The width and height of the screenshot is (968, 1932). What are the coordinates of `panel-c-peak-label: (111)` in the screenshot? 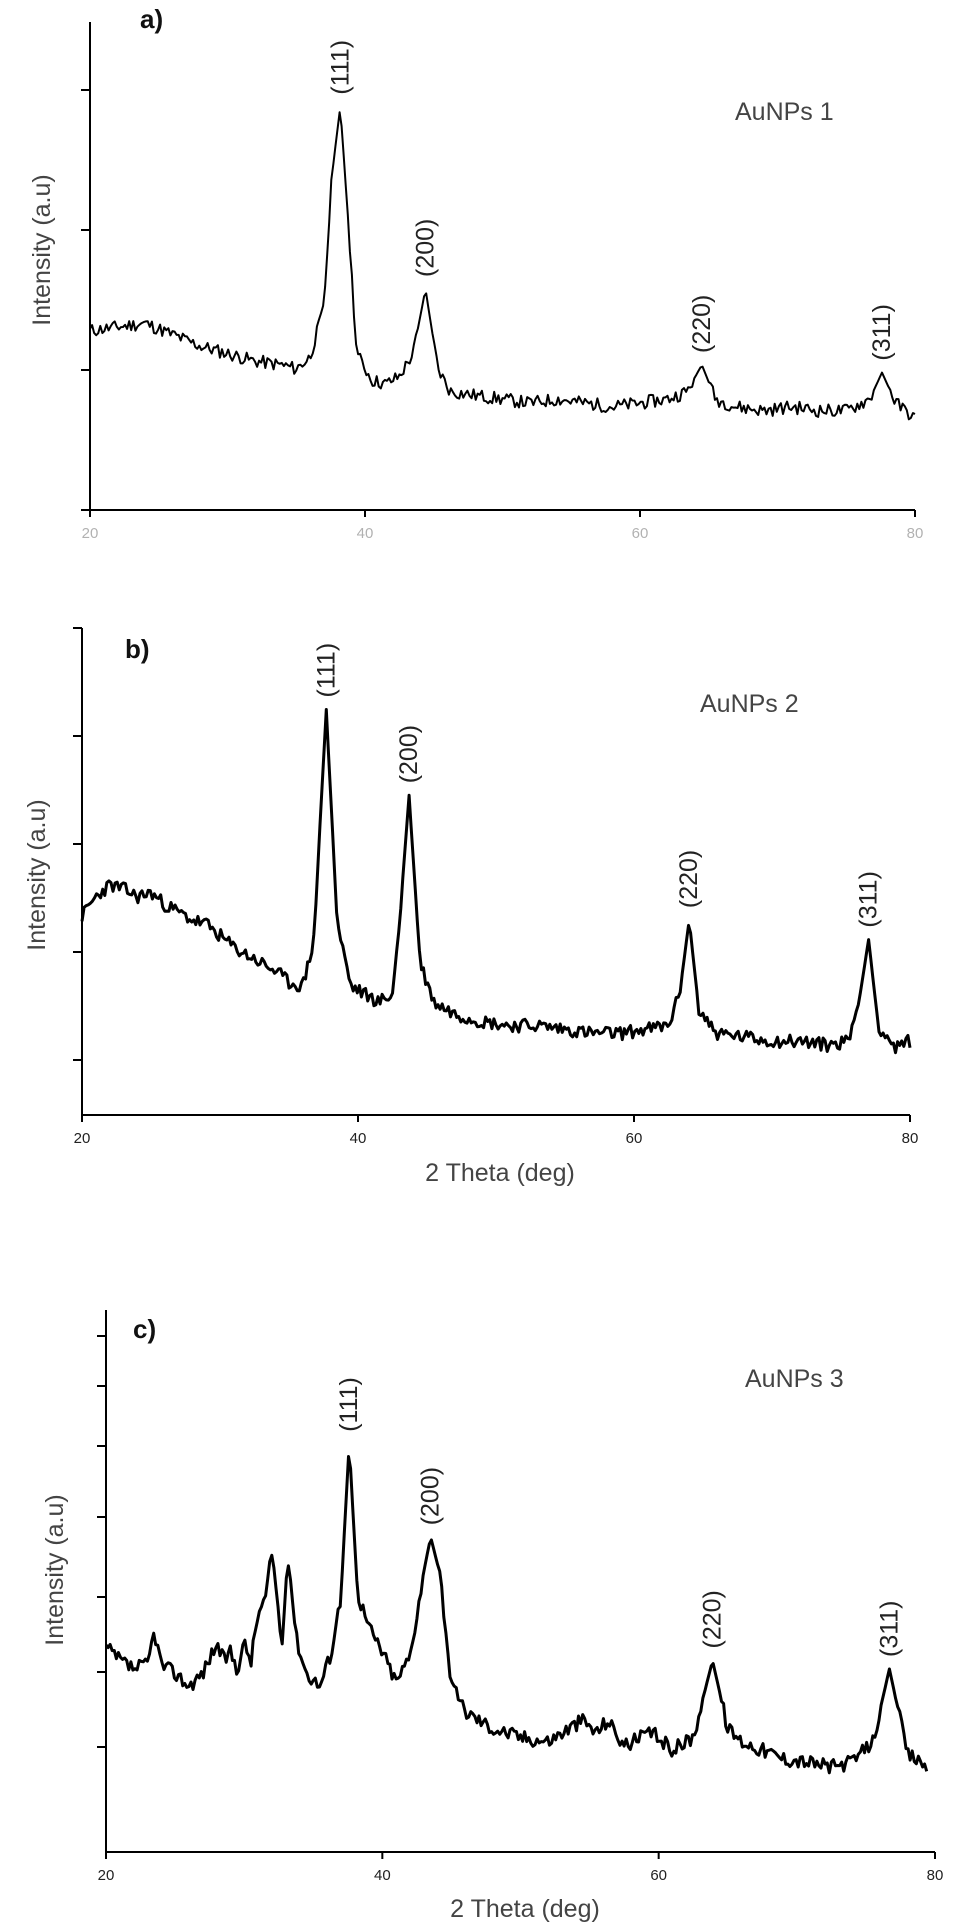 It's located at (349, 1404).